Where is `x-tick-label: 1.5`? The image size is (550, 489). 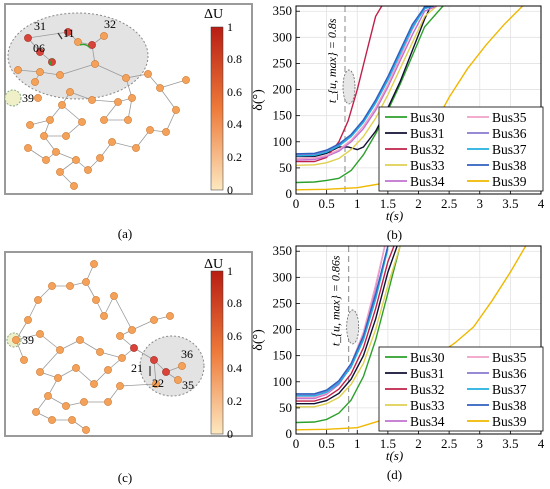
x-tick-label: 1.5 is located at coordinates (388, 443).